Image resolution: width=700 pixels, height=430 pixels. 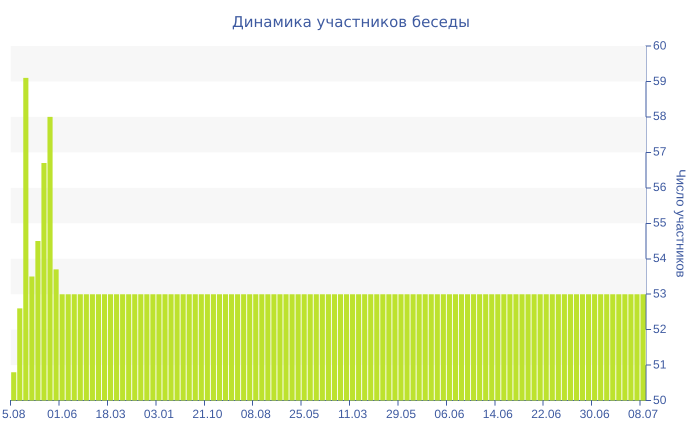 What do you see at coordinates (111, 414) in the screenshot?
I see `x-tick-label: 18.03` at bounding box center [111, 414].